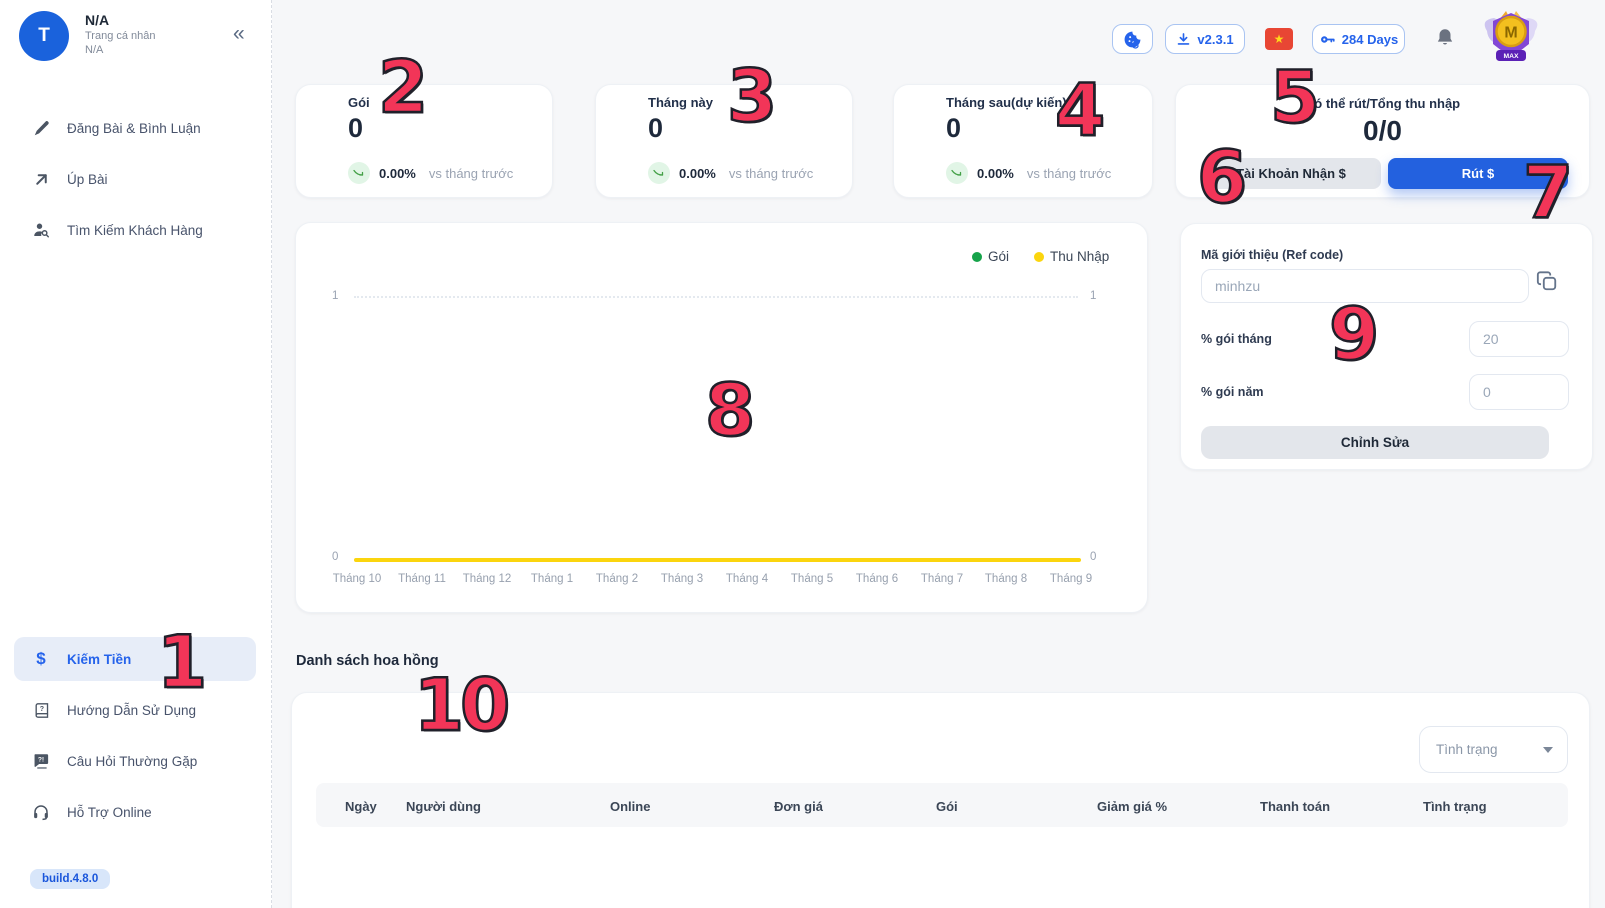 Image resolution: width=1605 pixels, height=908 pixels. Describe the element at coordinates (94, 50) in the screenshot. I see `profile-subtitle-2: N/A` at that location.